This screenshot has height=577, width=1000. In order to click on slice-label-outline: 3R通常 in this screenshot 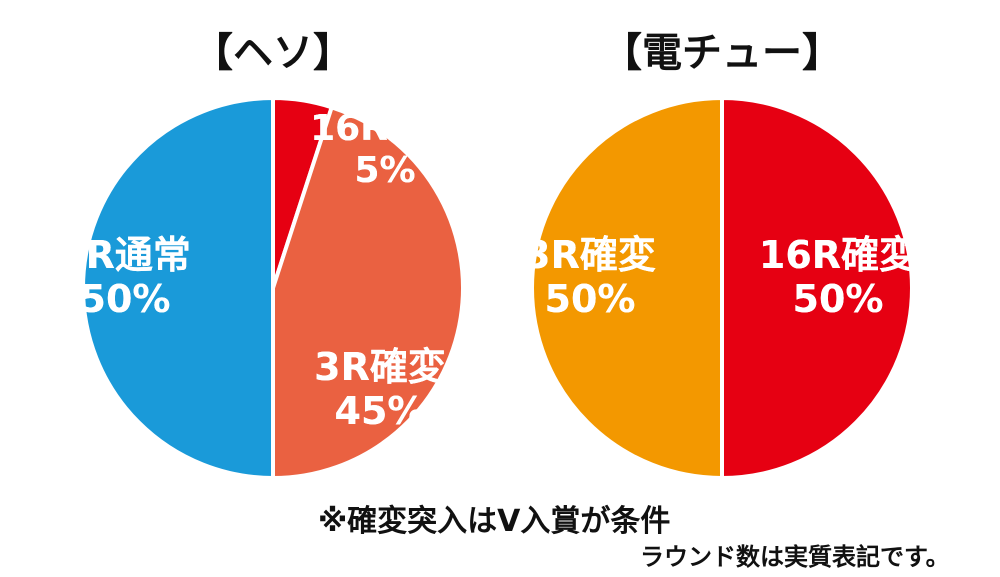, I will do `click(125, 255)`.